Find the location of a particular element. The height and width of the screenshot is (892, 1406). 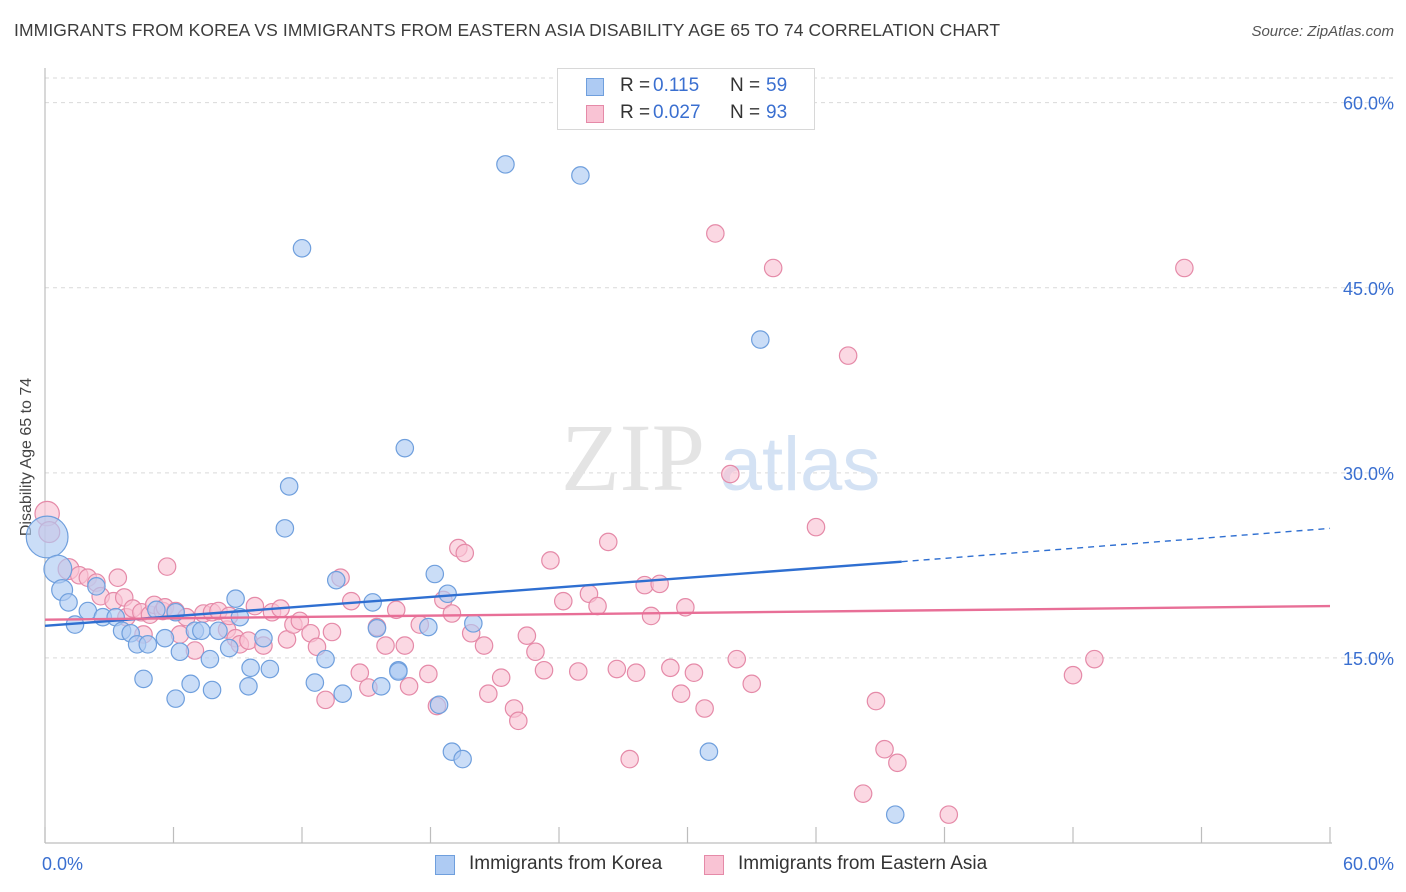

watermark-atlas: atlas is located at coordinates (800, 464).